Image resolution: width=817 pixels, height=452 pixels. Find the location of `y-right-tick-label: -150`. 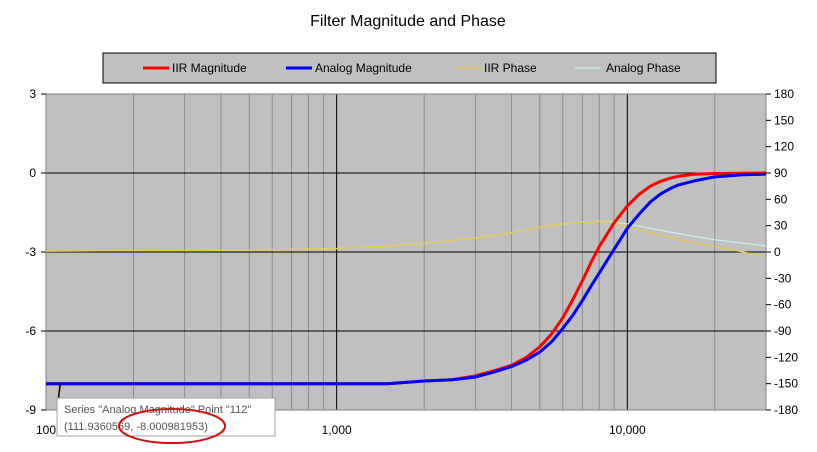

y-right-tick-label: -150 is located at coordinates (786, 384).